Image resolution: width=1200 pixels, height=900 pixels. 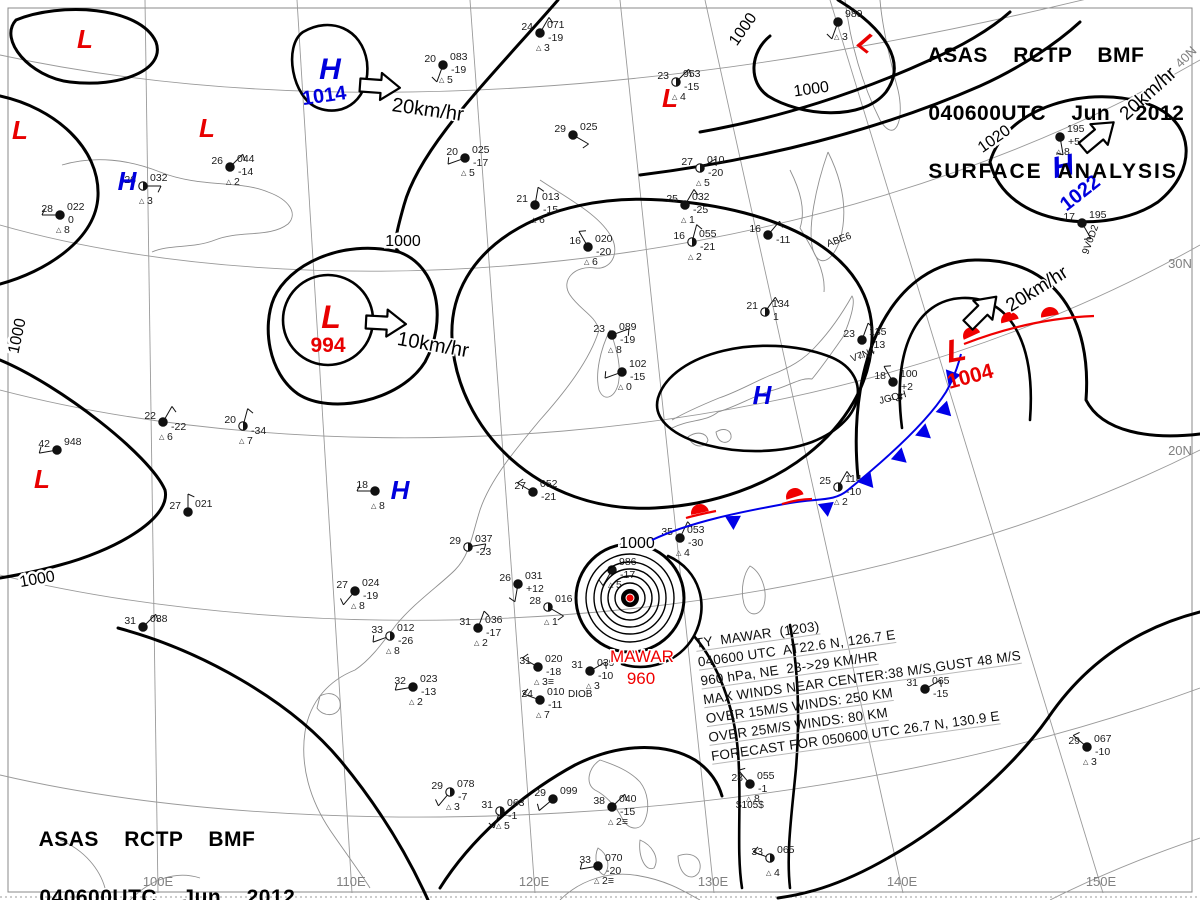 What do you see at coordinates (560, 129) in the screenshot?
I see `station-temperature: 29` at bounding box center [560, 129].